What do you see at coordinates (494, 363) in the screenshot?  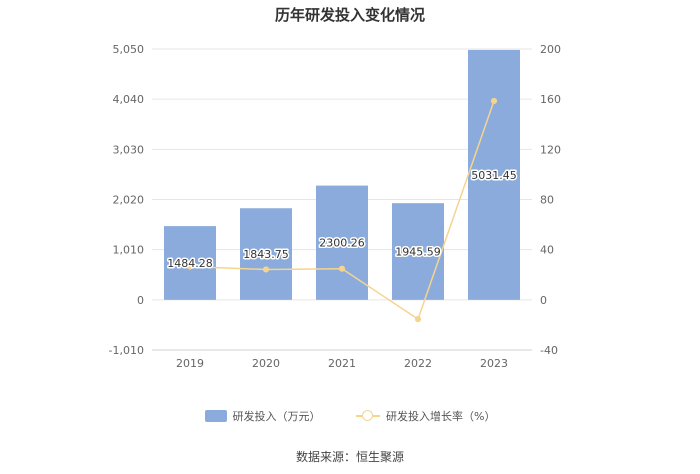 I see `x-tick-label: 2023` at bounding box center [494, 363].